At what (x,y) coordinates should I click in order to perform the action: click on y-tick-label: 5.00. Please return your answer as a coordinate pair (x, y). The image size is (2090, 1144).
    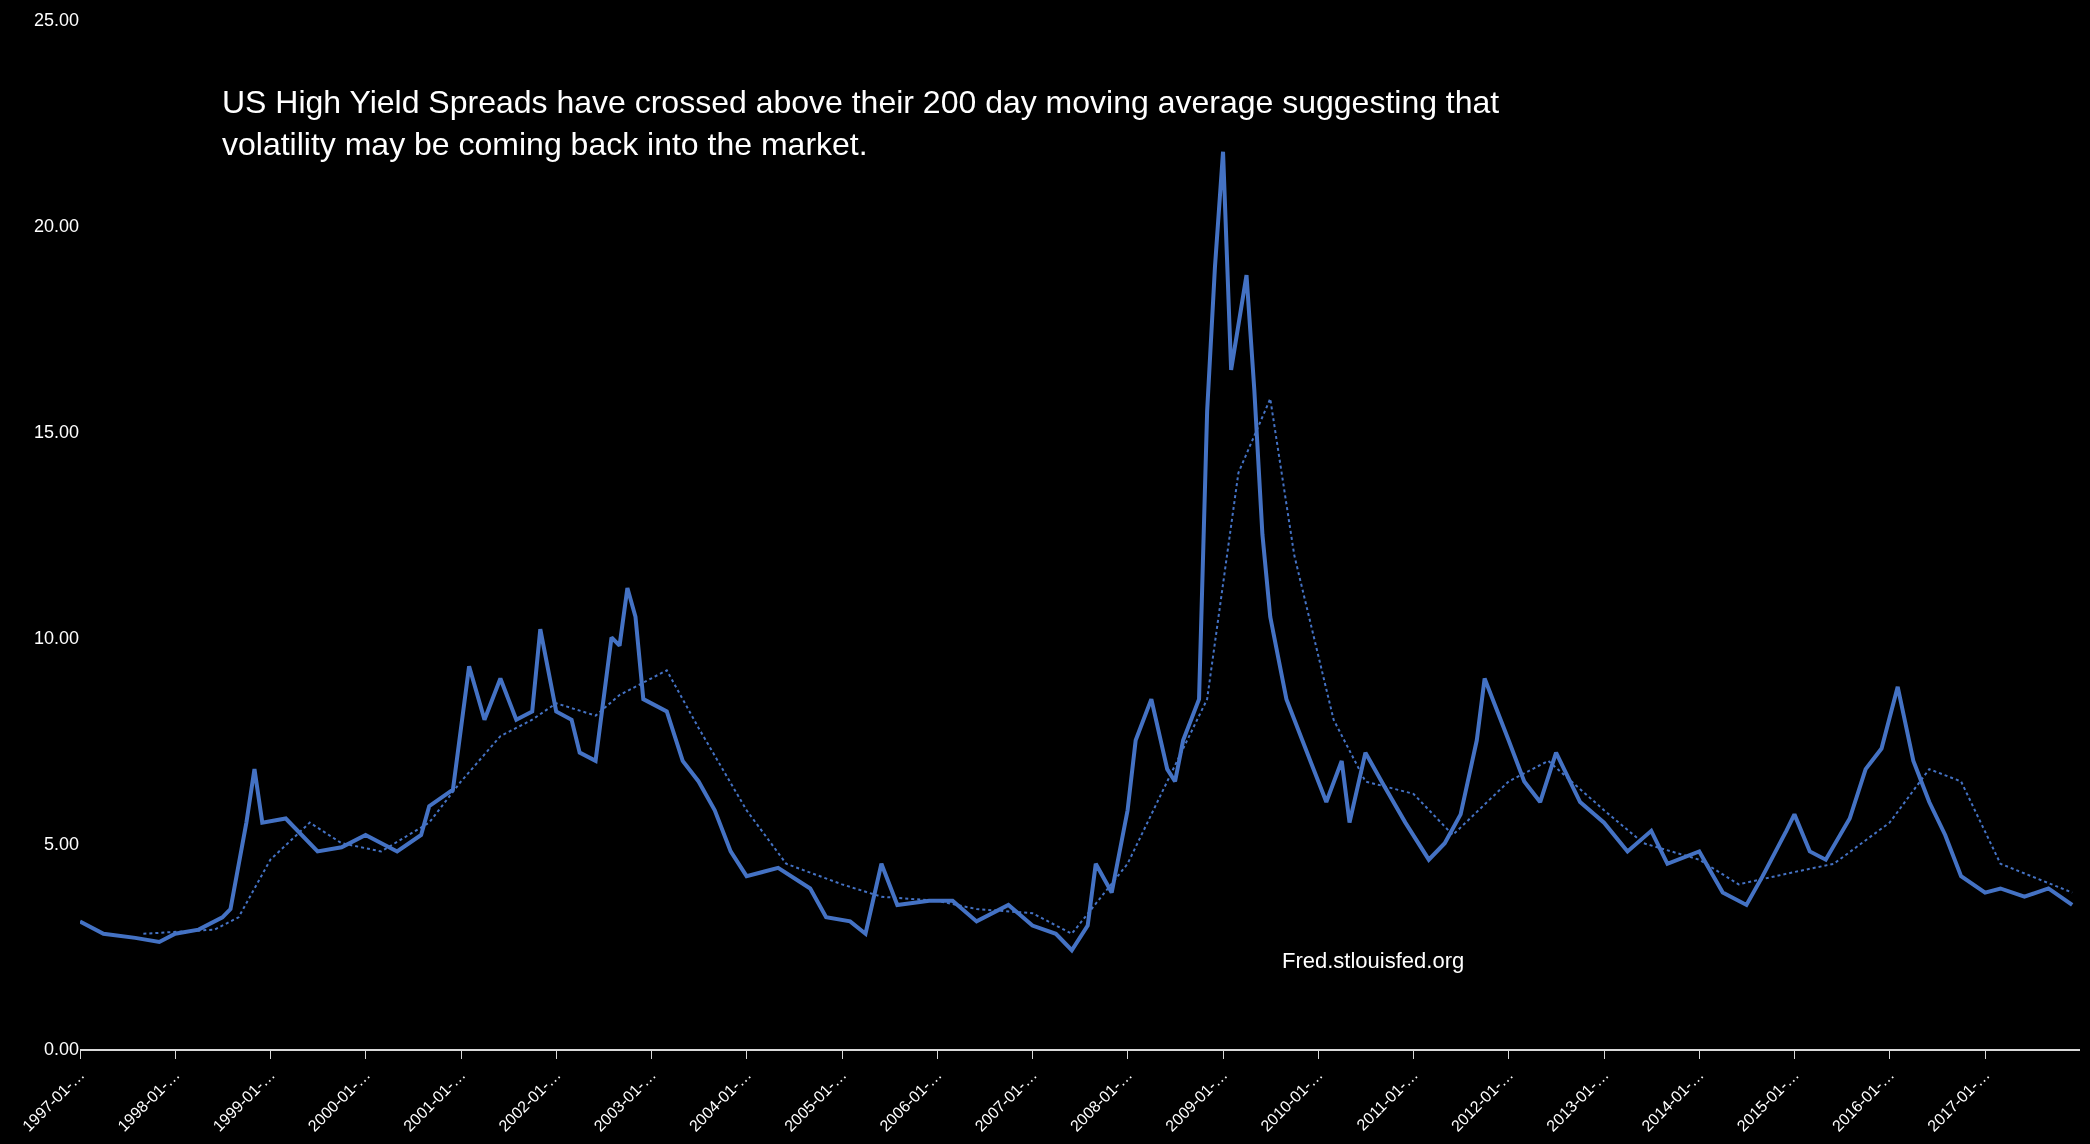
    Looking at the image, I should click on (61, 843).